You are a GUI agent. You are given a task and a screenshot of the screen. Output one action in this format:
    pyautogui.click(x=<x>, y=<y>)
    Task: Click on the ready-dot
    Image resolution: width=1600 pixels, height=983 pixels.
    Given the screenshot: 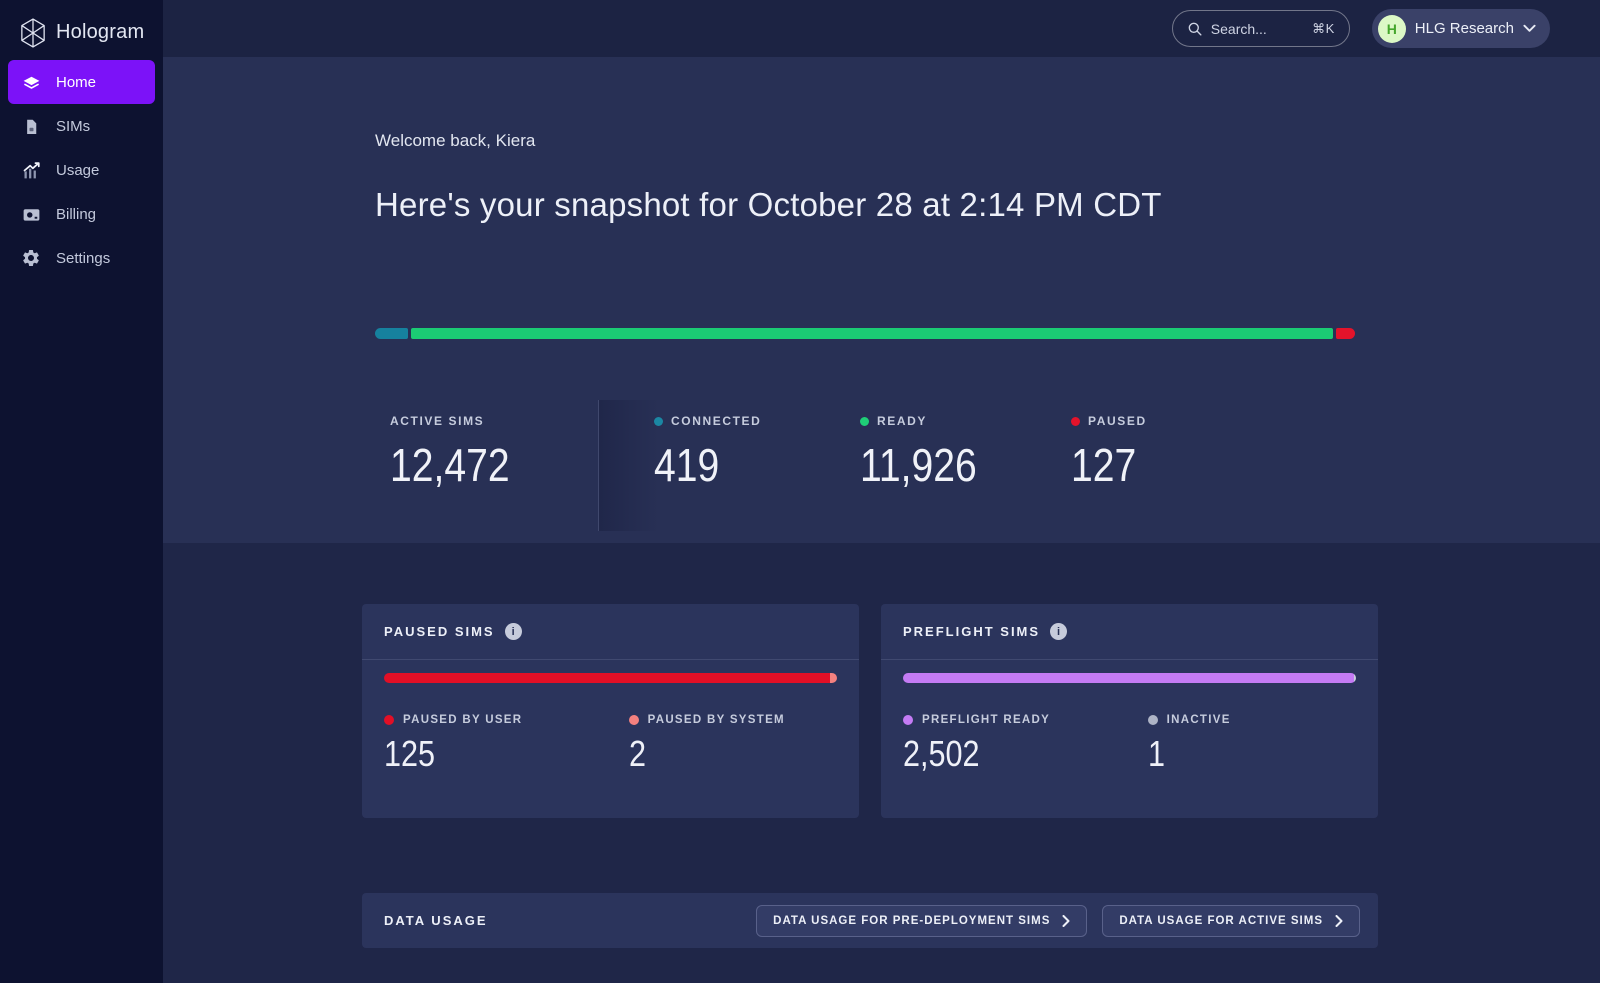 What is the action you would take?
    pyautogui.click(x=864, y=421)
    